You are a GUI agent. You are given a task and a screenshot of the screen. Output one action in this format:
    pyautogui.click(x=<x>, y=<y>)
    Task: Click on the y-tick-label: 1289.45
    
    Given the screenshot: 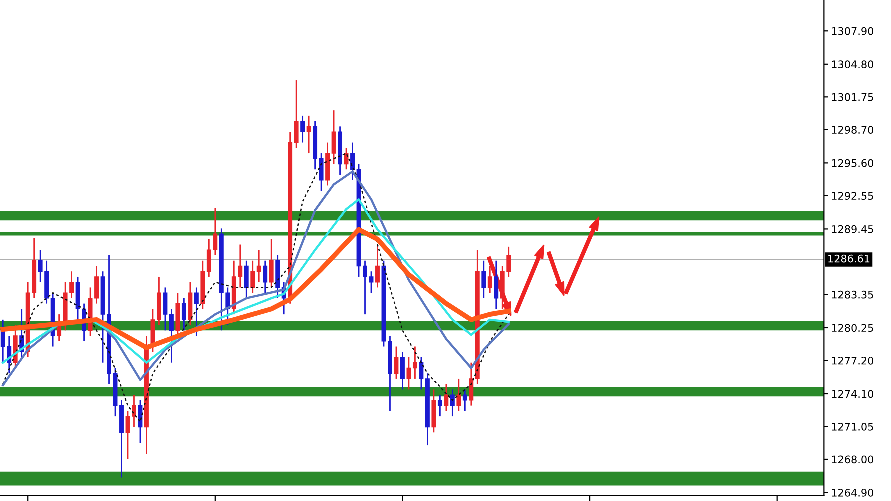 What is the action you would take?
    pyautogui.click(x=853, y=229)
    